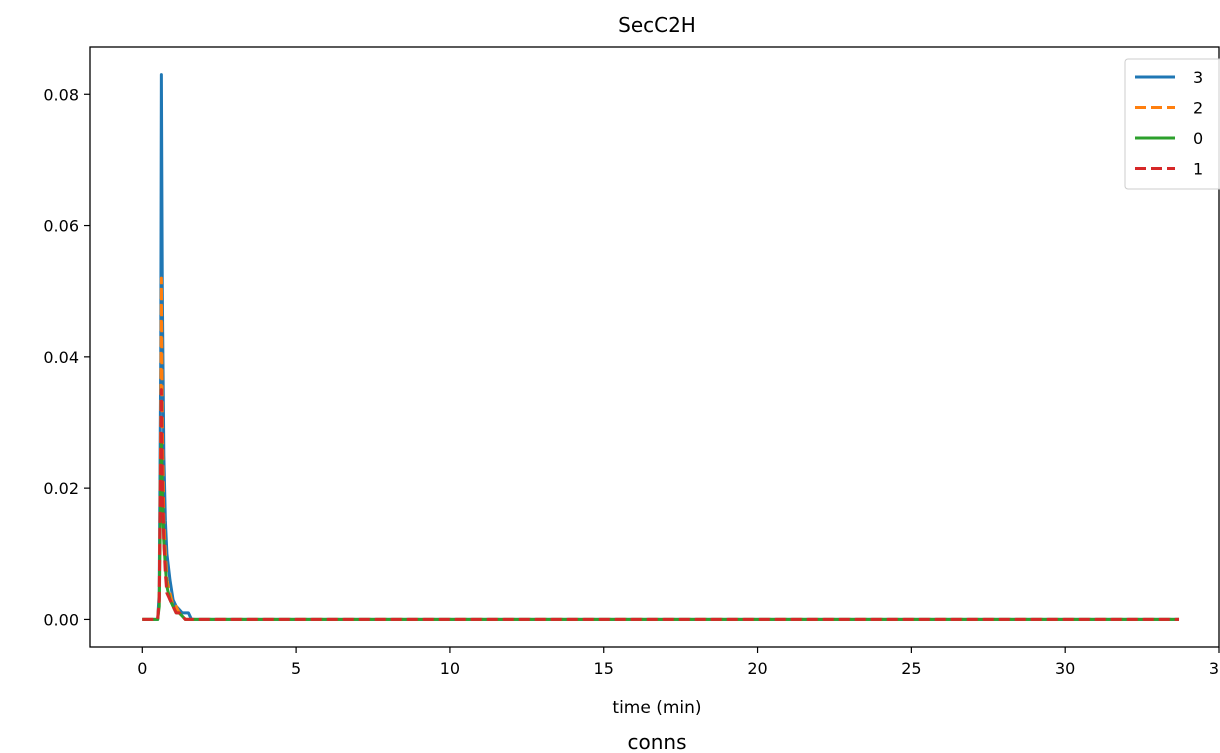  Describe the element at coordinates (656, 741) in the screenshot. I see `chart-caption: conns` at that location.